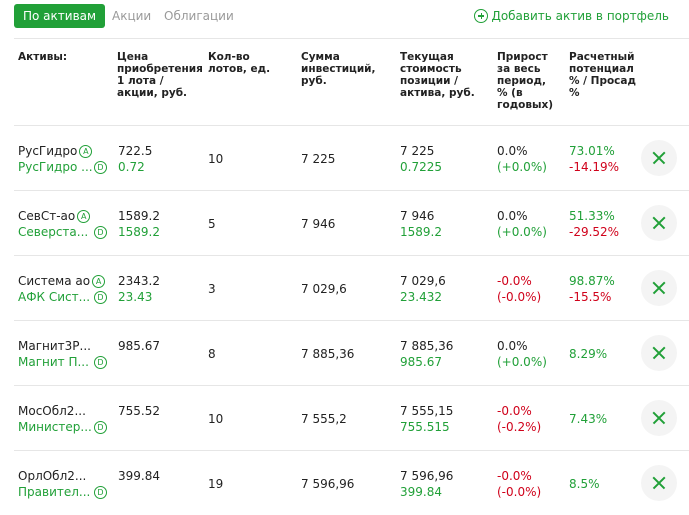 The height and width of the screenshot is (515, 689). I want to click on asset-name: РусГидро A, so click(55, 151).